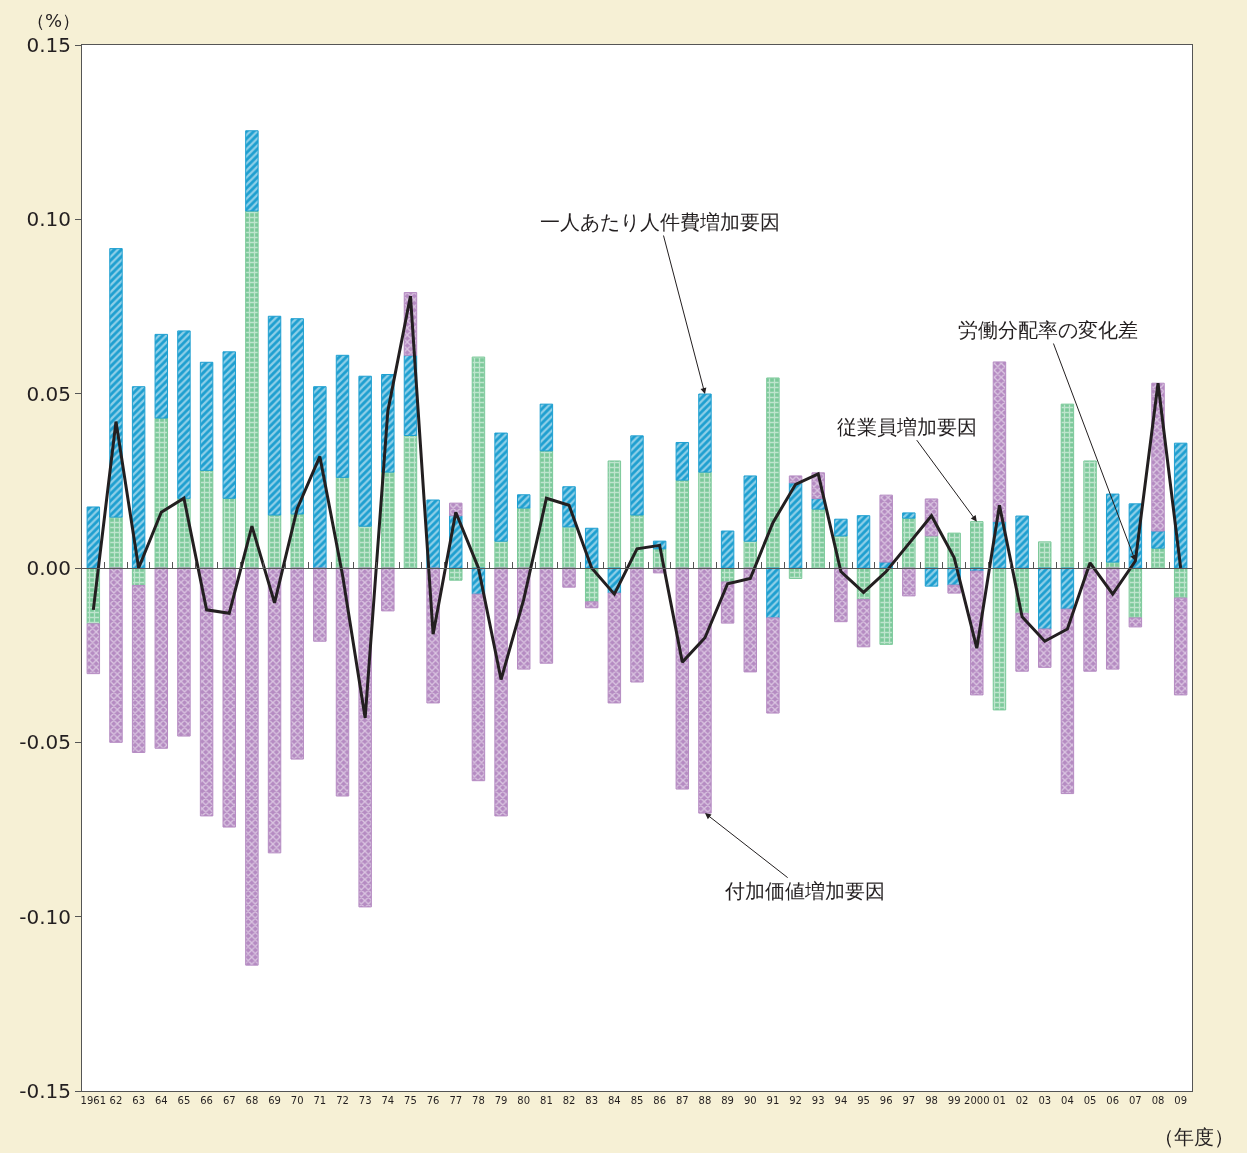  I want to click on y-tick-label: 0.05, so click(48, 393).